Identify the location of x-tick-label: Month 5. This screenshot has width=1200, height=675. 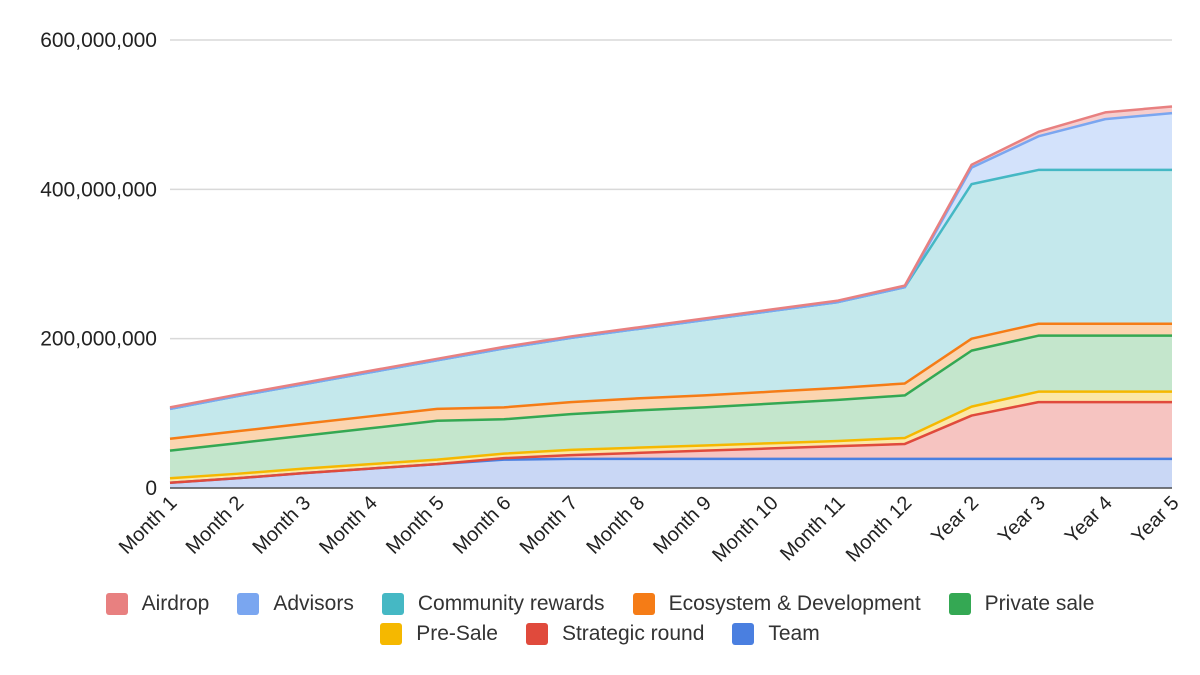
(415, 525).